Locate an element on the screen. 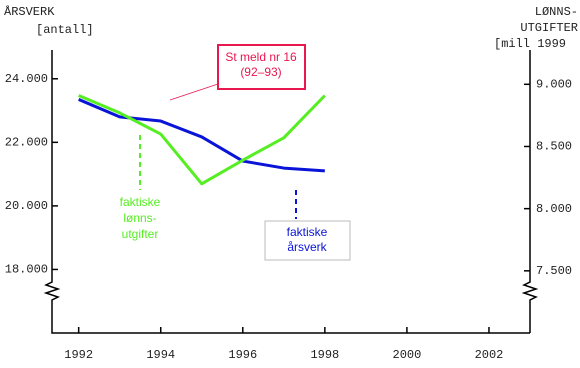  annotation: (92–93) is located at coordinates (260, 72).